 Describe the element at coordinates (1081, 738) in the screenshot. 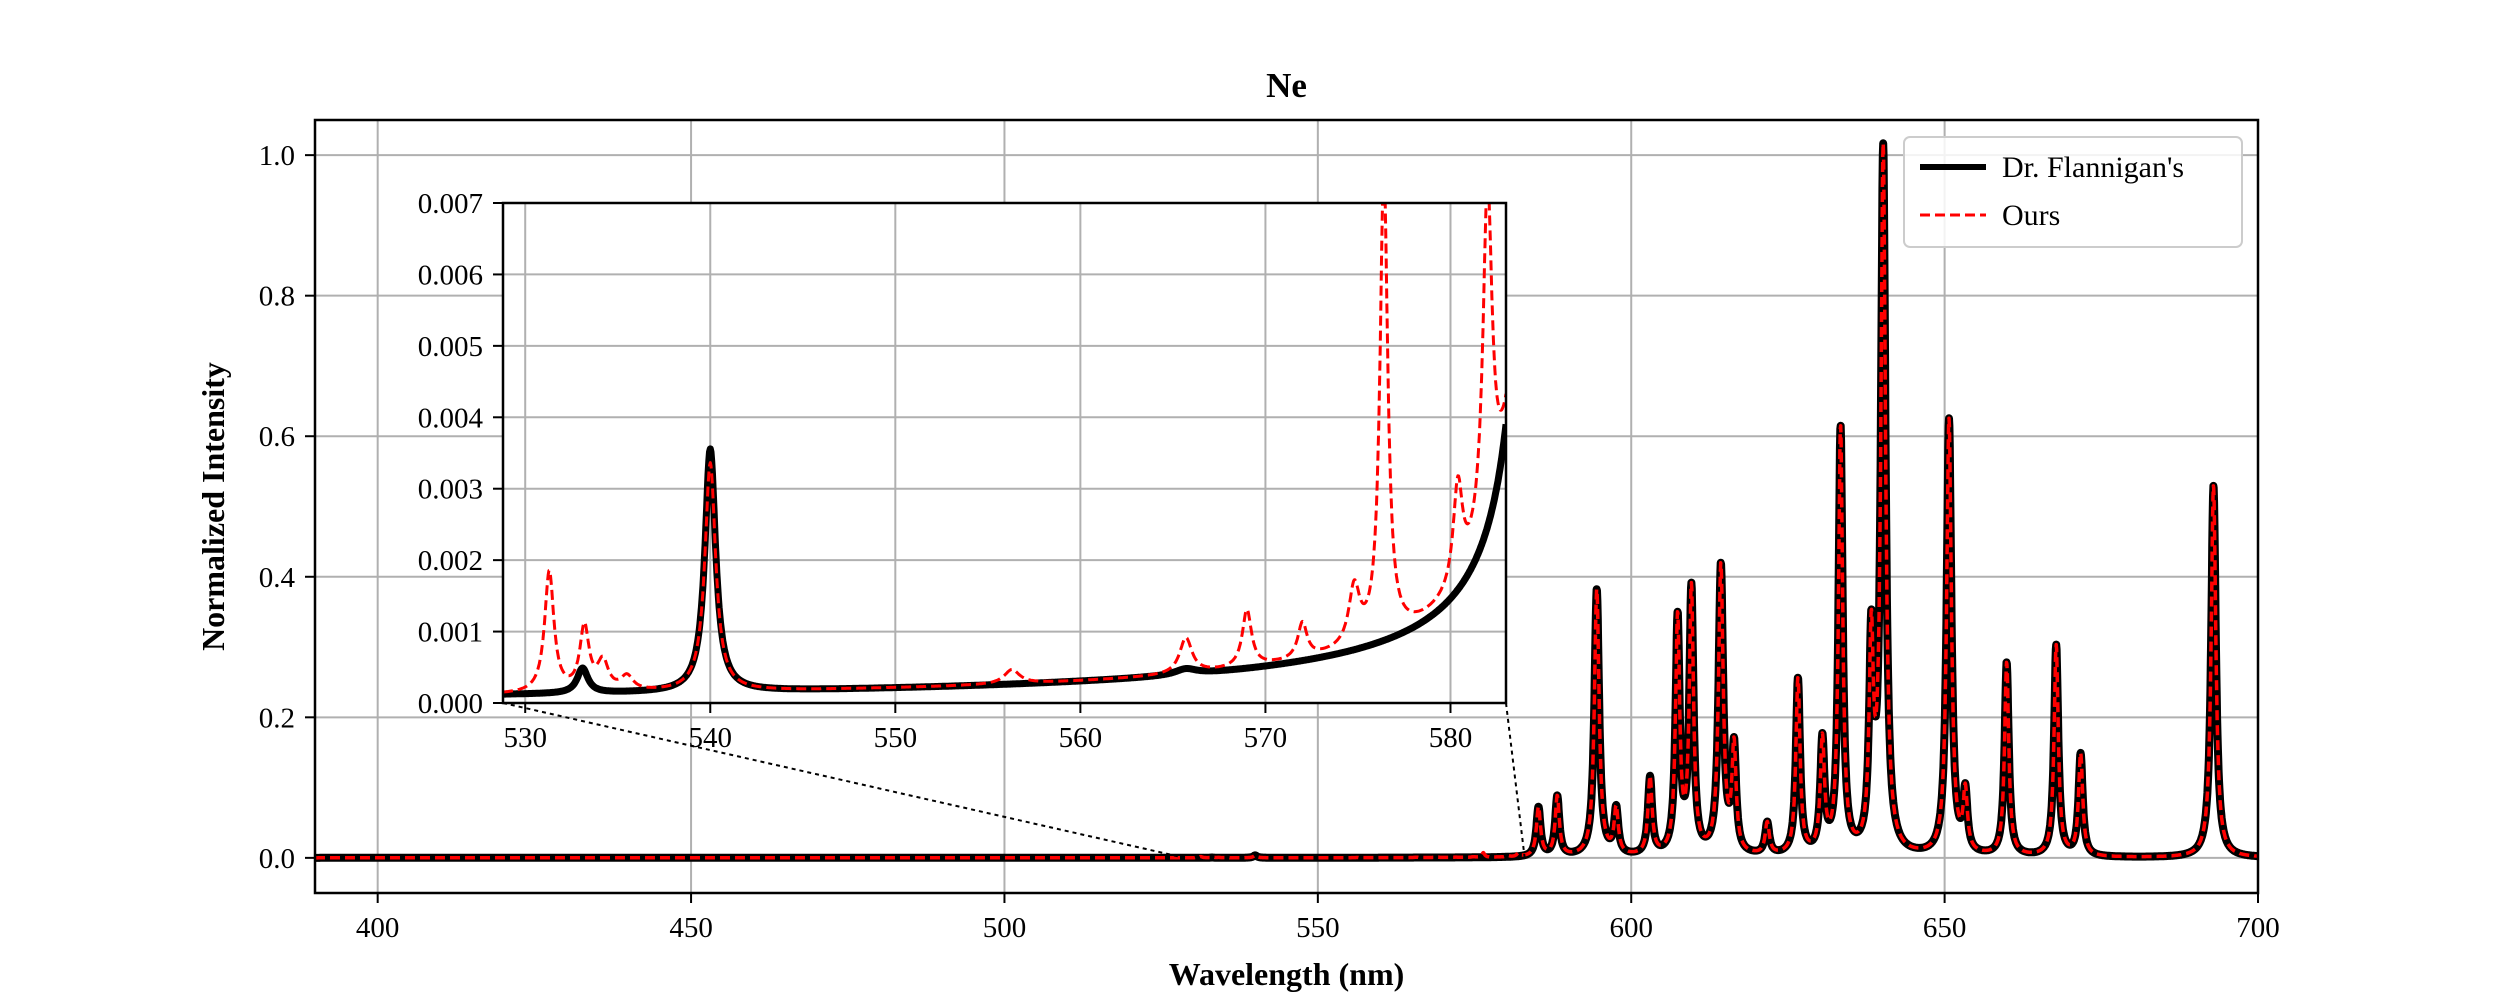

I see `inset-x-tick-label: 560` at that location.